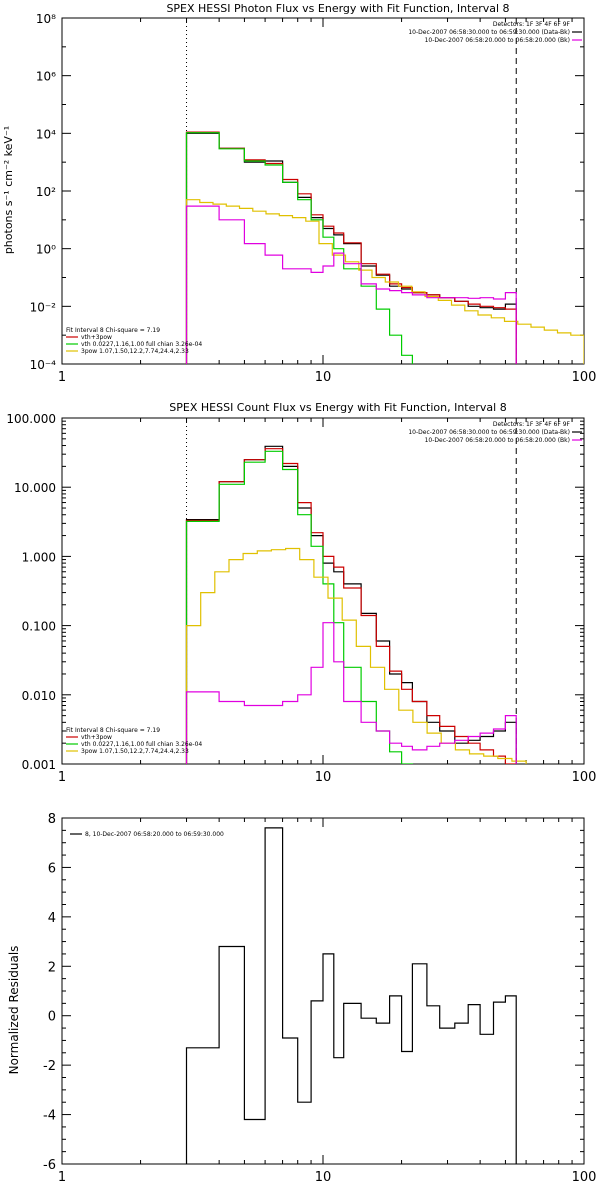 This screenshot has width=600, height=1200. I want to click on y-tick-label: 10⁴, so click(46, 134).